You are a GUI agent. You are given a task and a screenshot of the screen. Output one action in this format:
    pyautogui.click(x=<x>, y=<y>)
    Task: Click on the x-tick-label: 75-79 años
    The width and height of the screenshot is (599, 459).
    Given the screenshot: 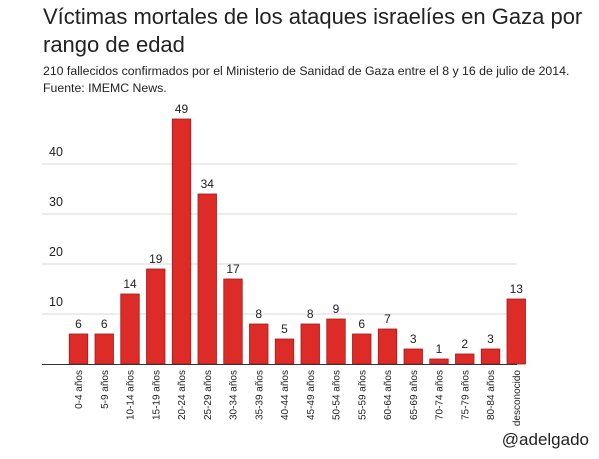 What is the action you would take?
    pyautogui.click(x=465, y=395)
    